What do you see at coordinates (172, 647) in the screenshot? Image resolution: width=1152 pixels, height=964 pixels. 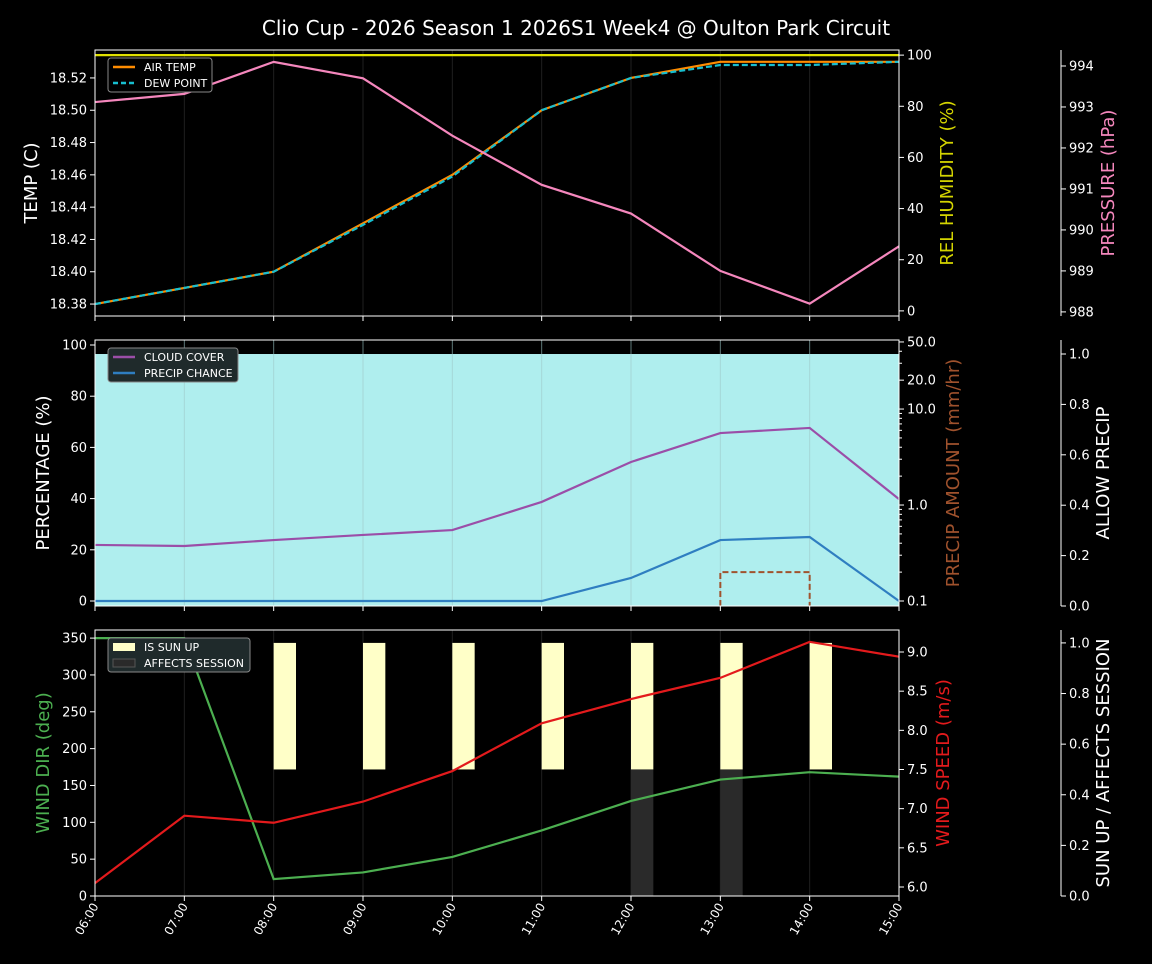 I see `legend-label: IS SUN UP` at bounding box center [172, 647].